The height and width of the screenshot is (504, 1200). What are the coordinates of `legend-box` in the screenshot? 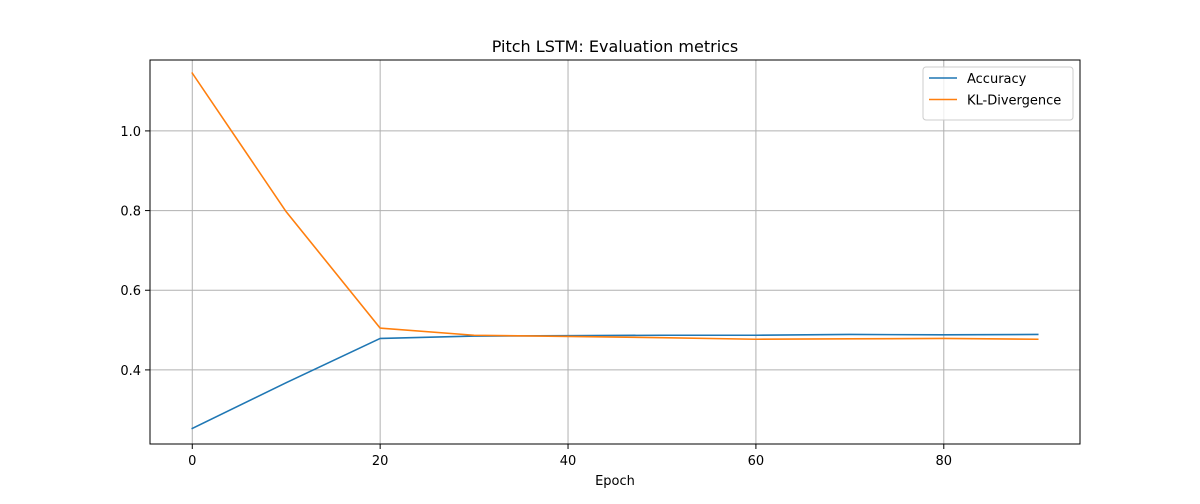 It's located at (998, 93).